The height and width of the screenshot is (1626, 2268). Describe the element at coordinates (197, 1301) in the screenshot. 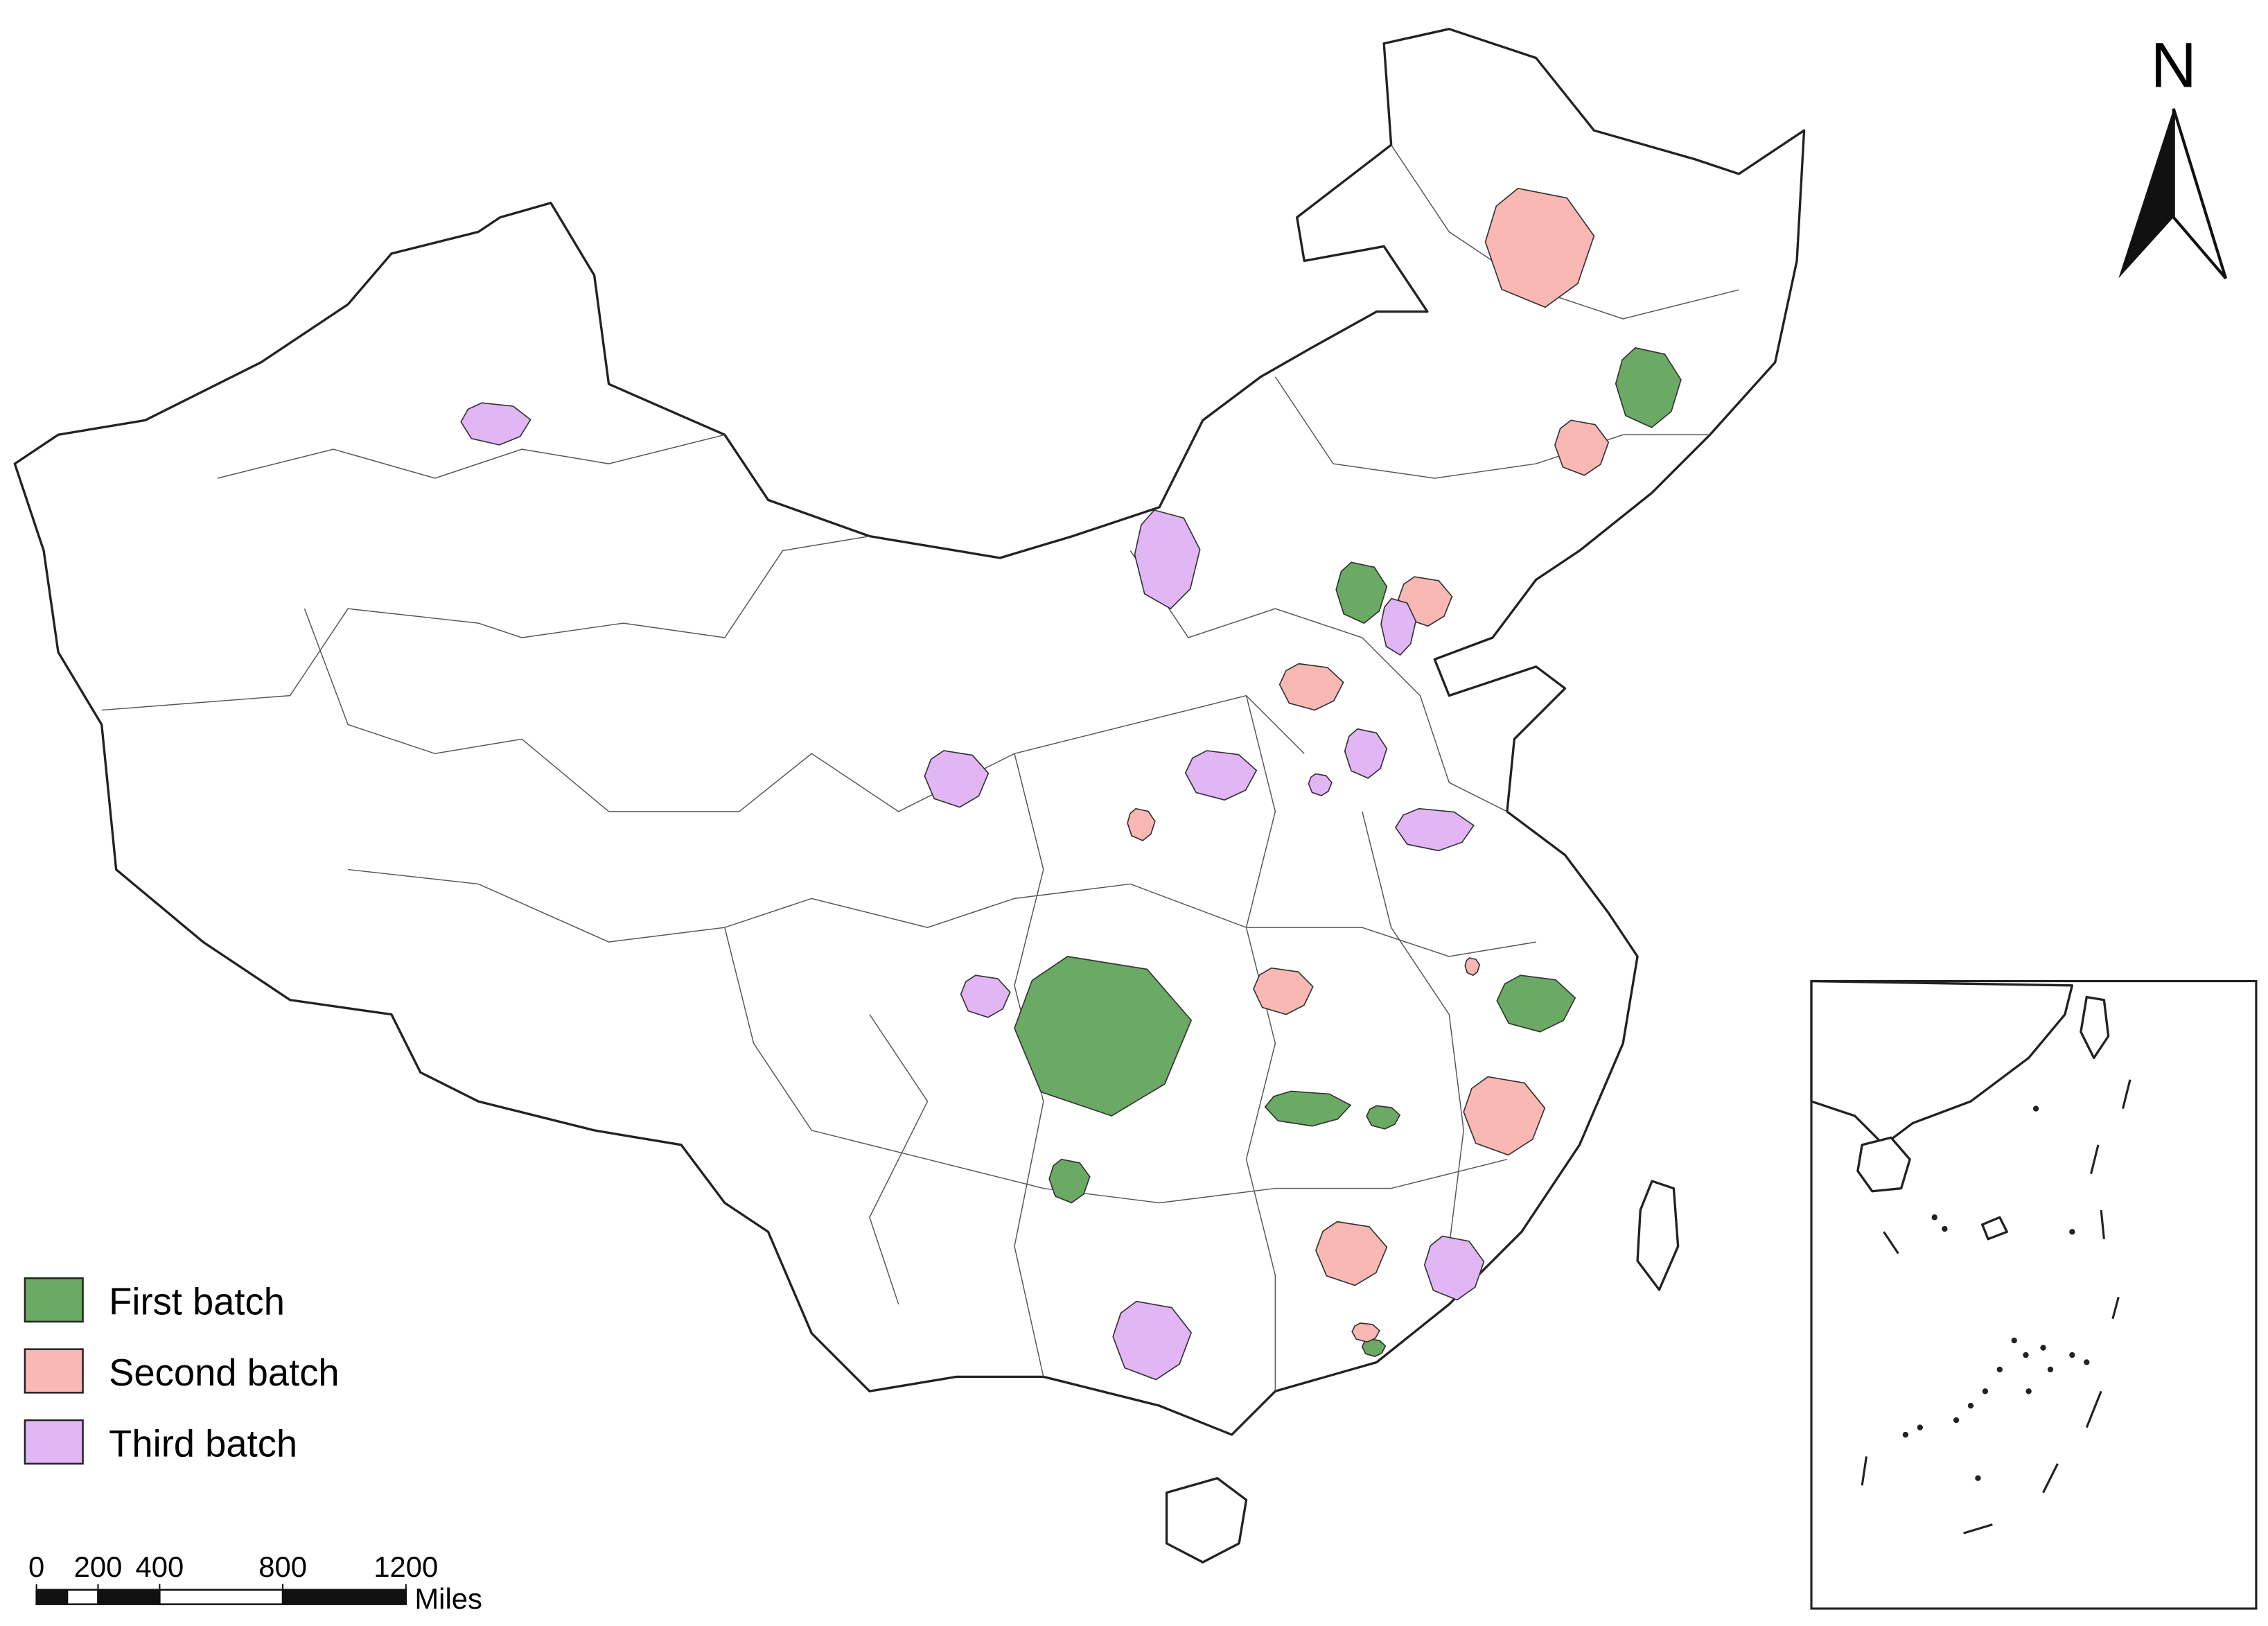

I see `legend-label: First batch` at that location.